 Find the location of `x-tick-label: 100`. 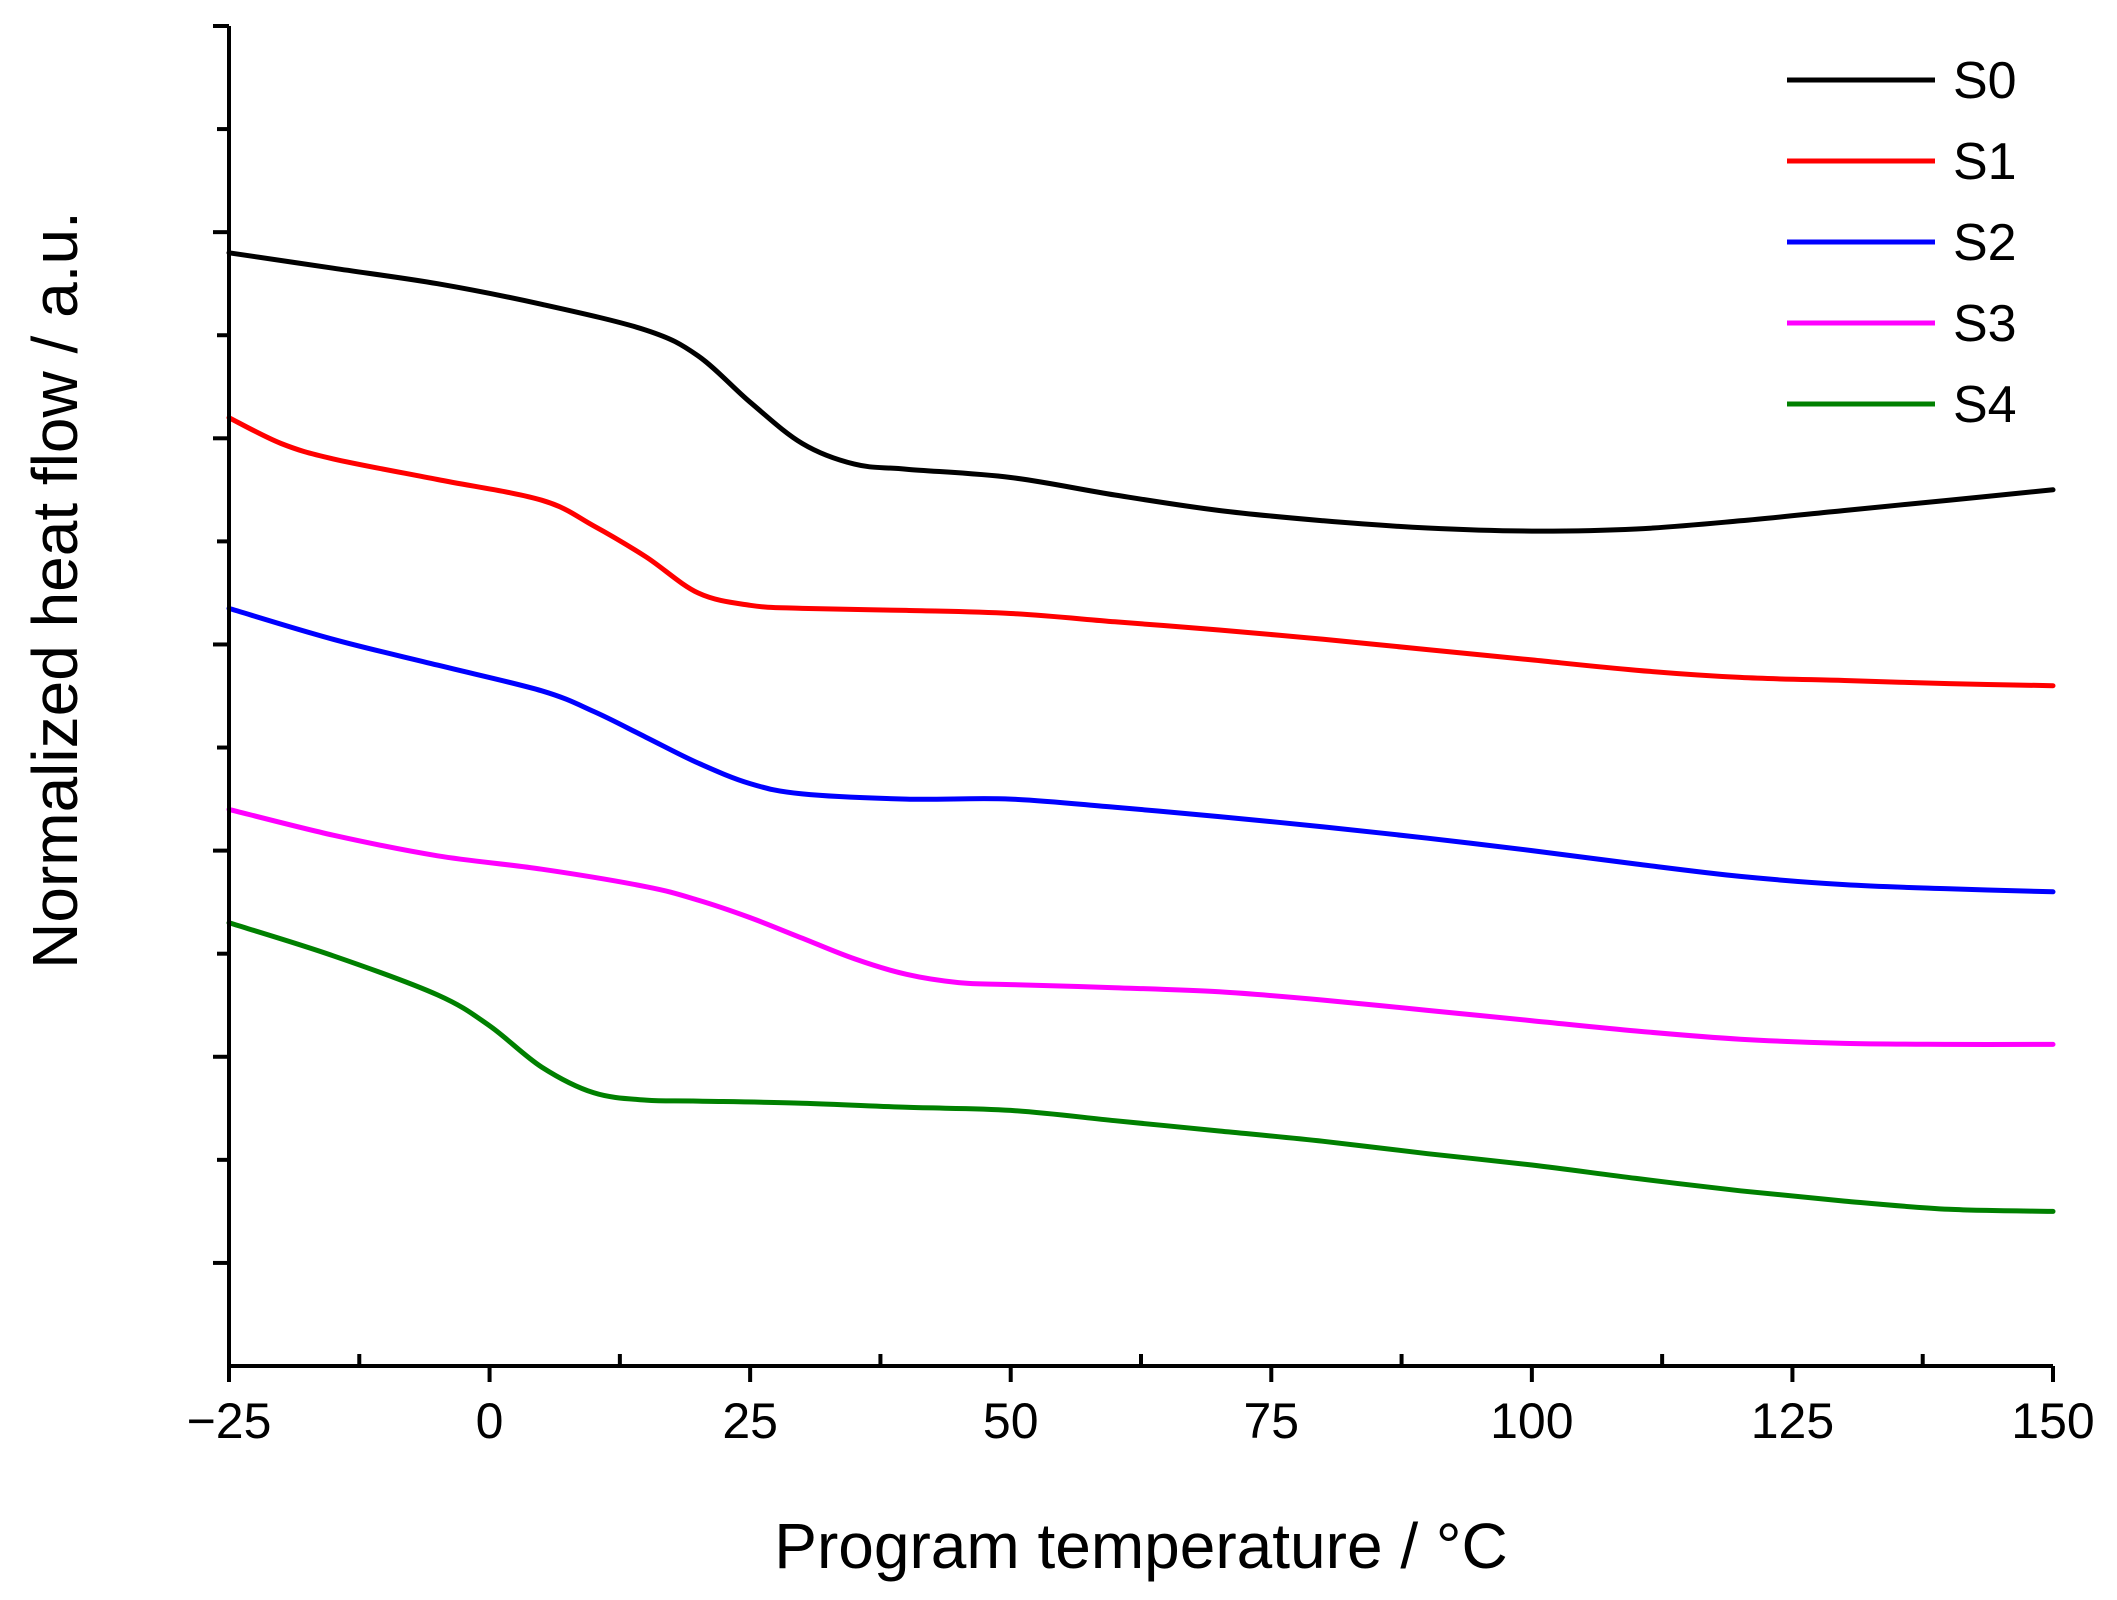

x-tick-label: 100 is located at coordinates (1531, 1421).